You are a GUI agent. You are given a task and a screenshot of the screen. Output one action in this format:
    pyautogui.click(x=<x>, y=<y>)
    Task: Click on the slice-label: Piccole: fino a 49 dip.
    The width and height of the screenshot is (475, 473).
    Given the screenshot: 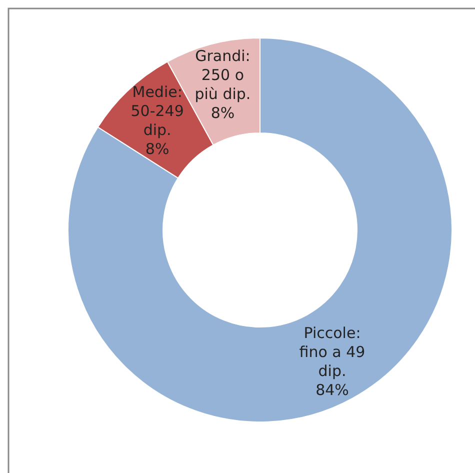 What is the action you would take?
    pyautogui.click(x=332, y=352)
    